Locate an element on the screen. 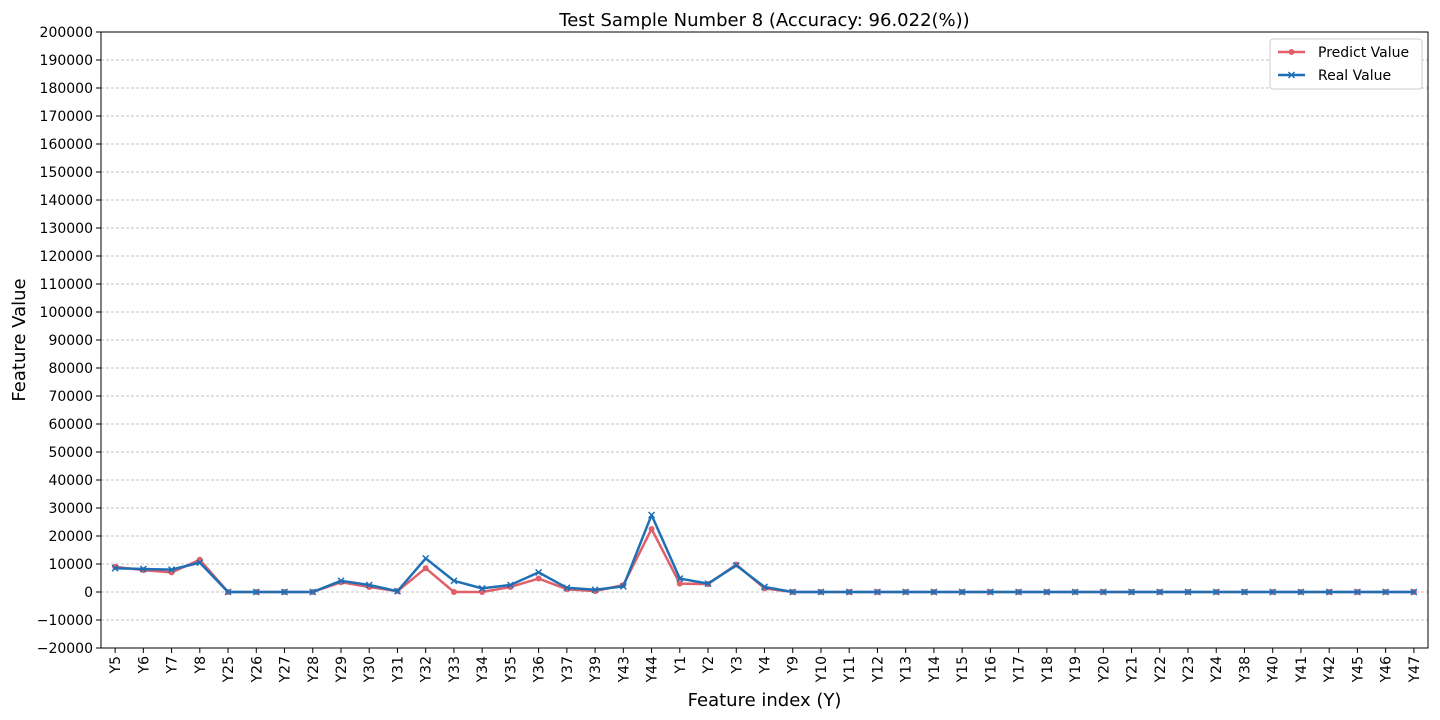 This screenshot has height=720, width=1440. x-tick-label: Y11 is located at coordinates (850, 669).